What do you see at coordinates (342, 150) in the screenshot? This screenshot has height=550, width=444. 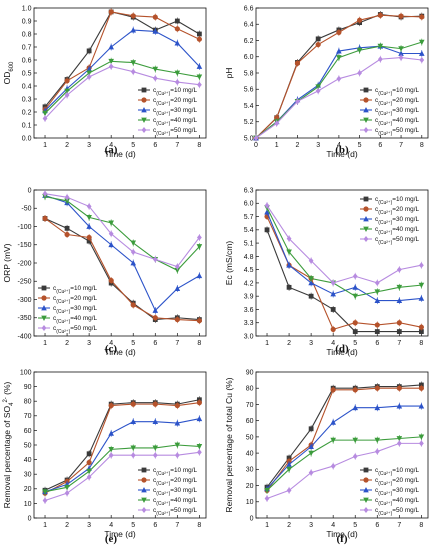 I see `panel-label: (b)` at bounding box center [342, 150].